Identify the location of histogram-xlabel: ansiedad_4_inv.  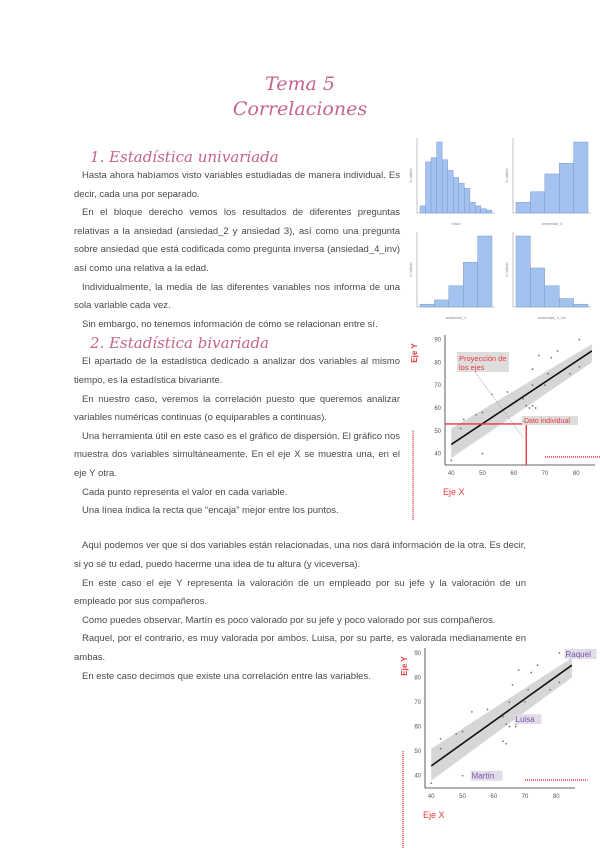
(552, 317).